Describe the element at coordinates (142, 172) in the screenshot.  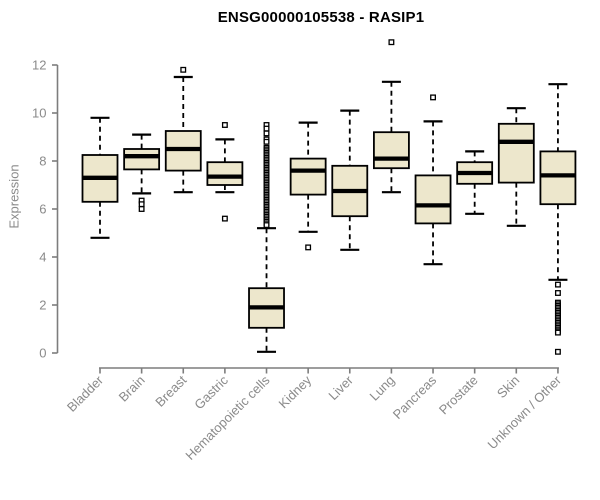
I see `box-group-brain` at that location.